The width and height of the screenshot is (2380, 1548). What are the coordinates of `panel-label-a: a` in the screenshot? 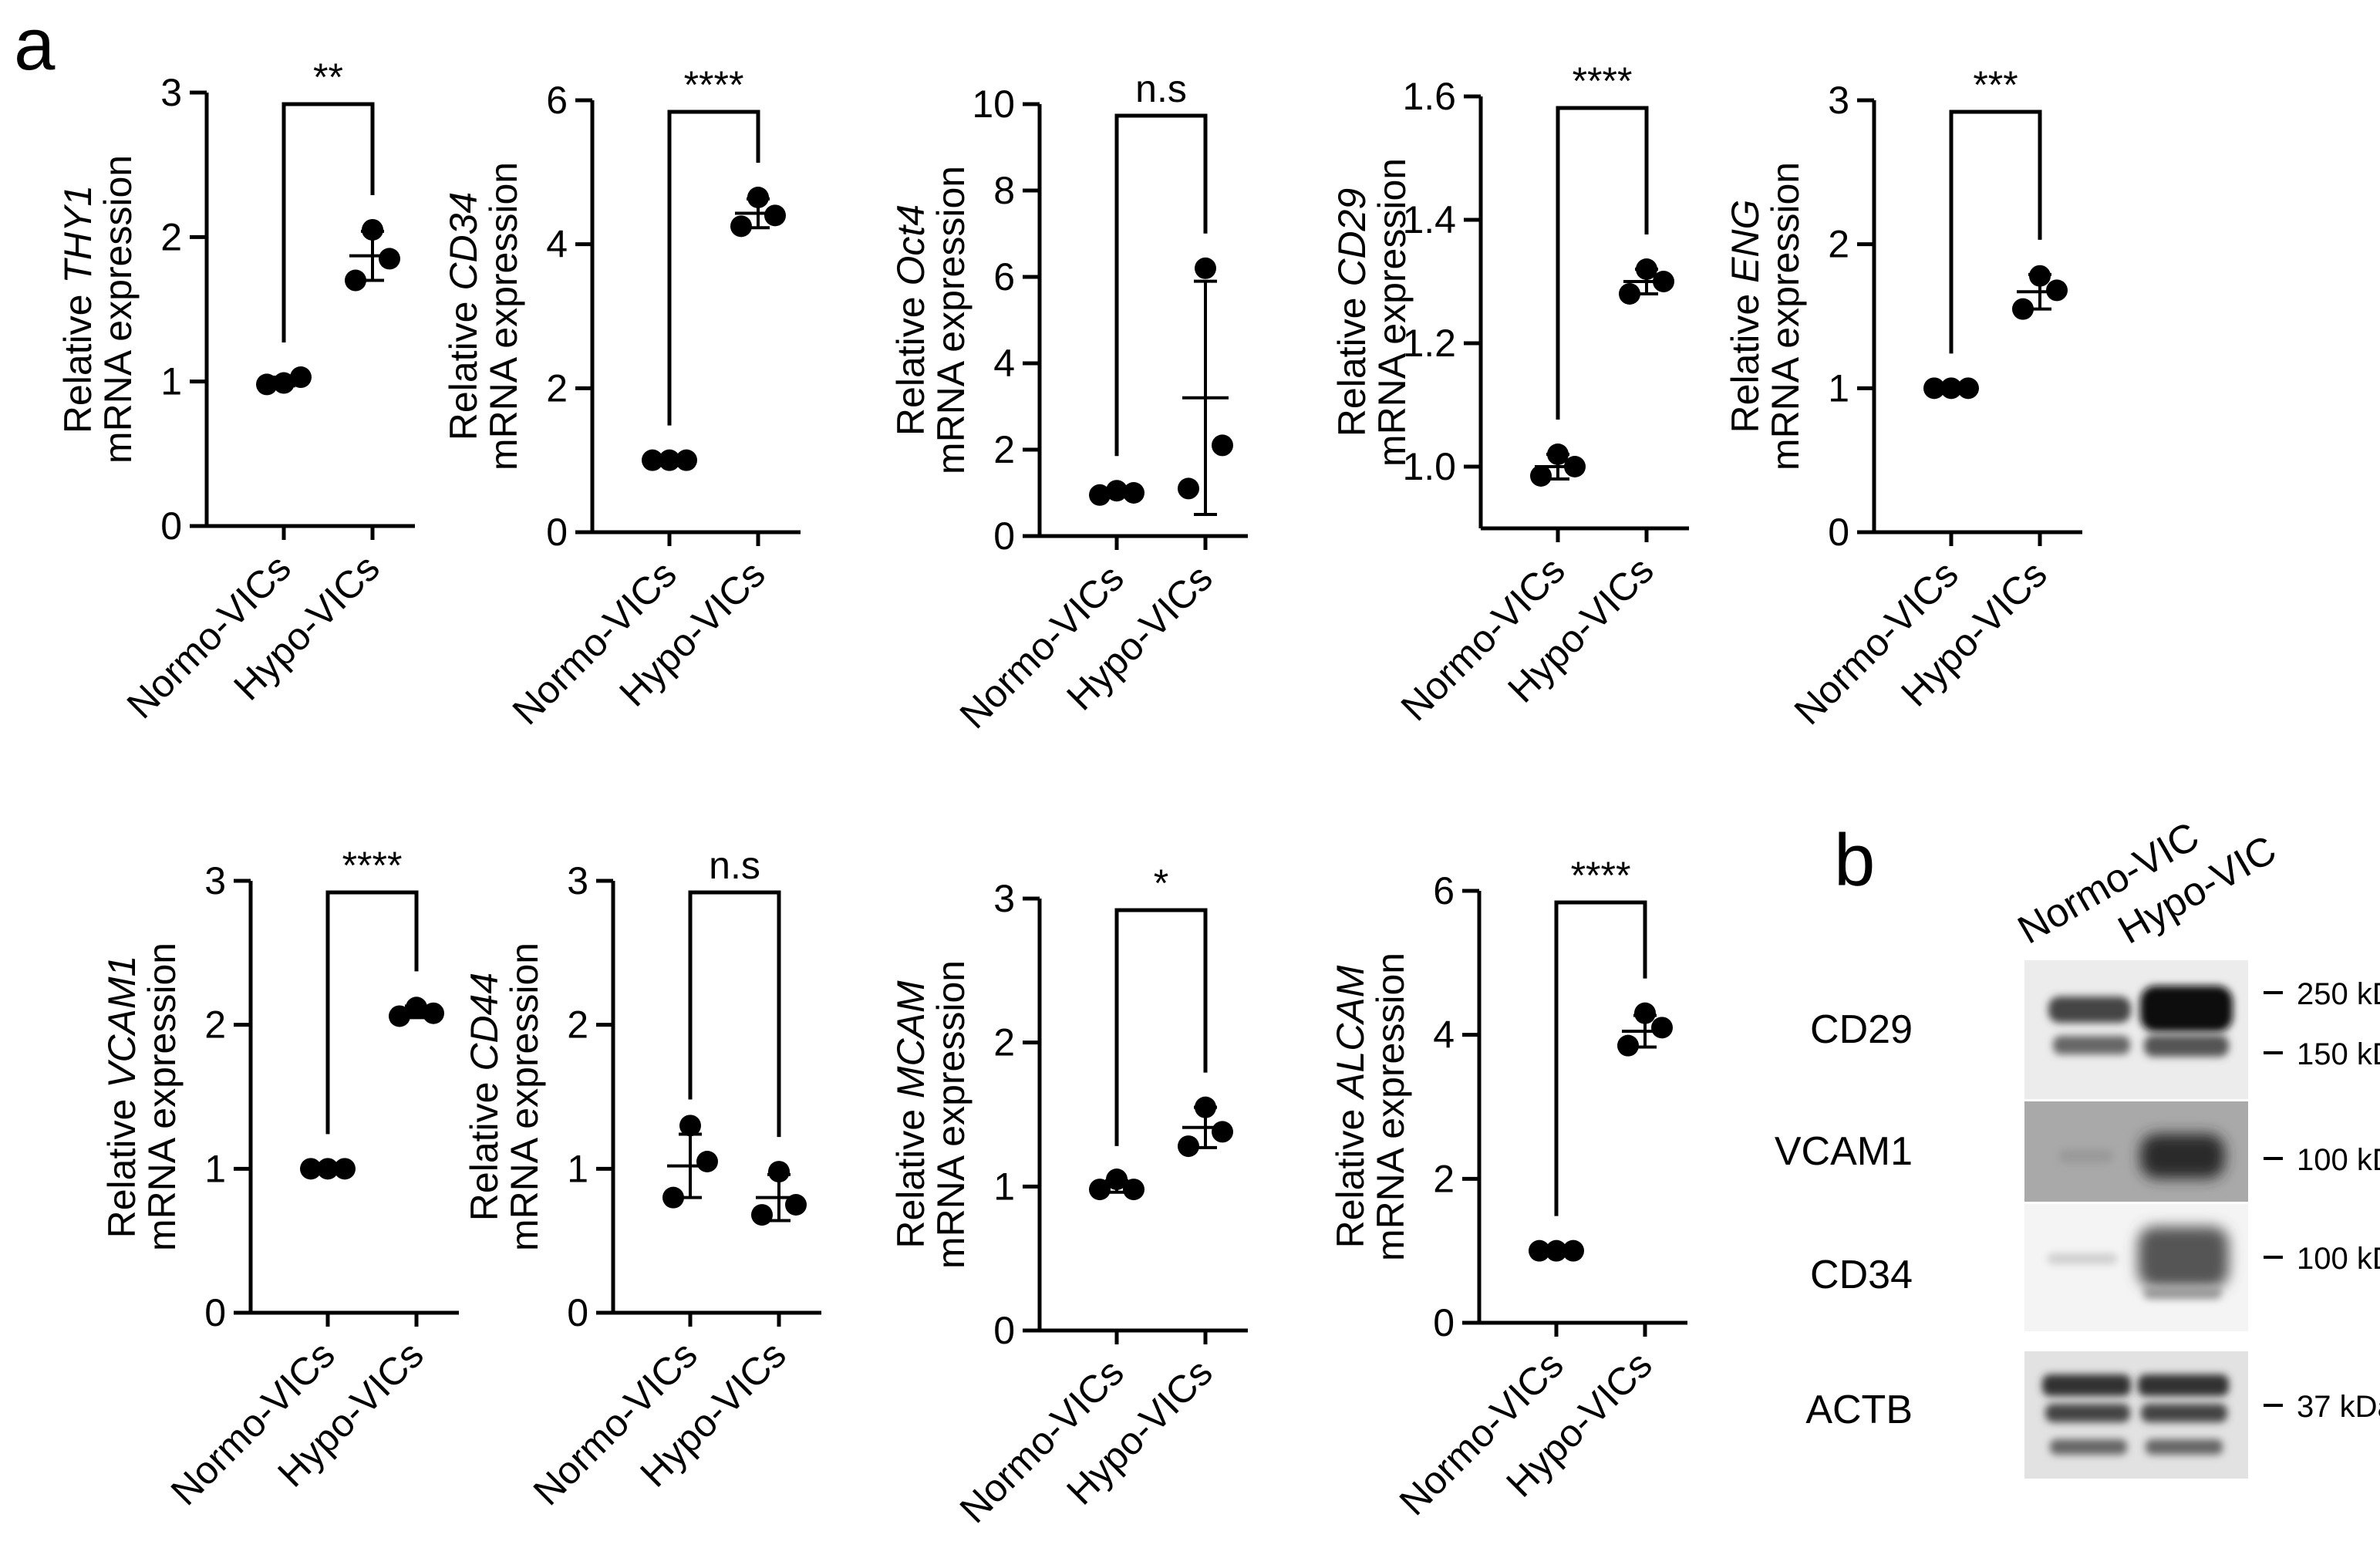 It's located at (35, 45).